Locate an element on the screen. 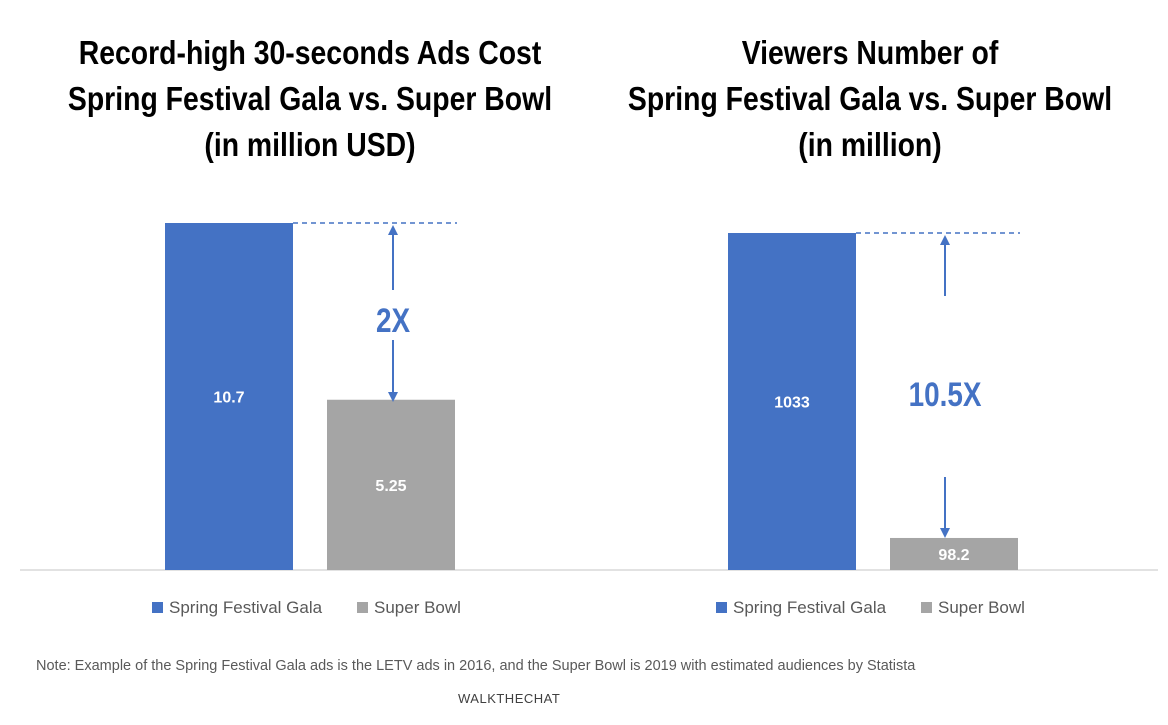 The image size is (1168, 725). data-label: 10.7 is located at coordinates (228, 398).